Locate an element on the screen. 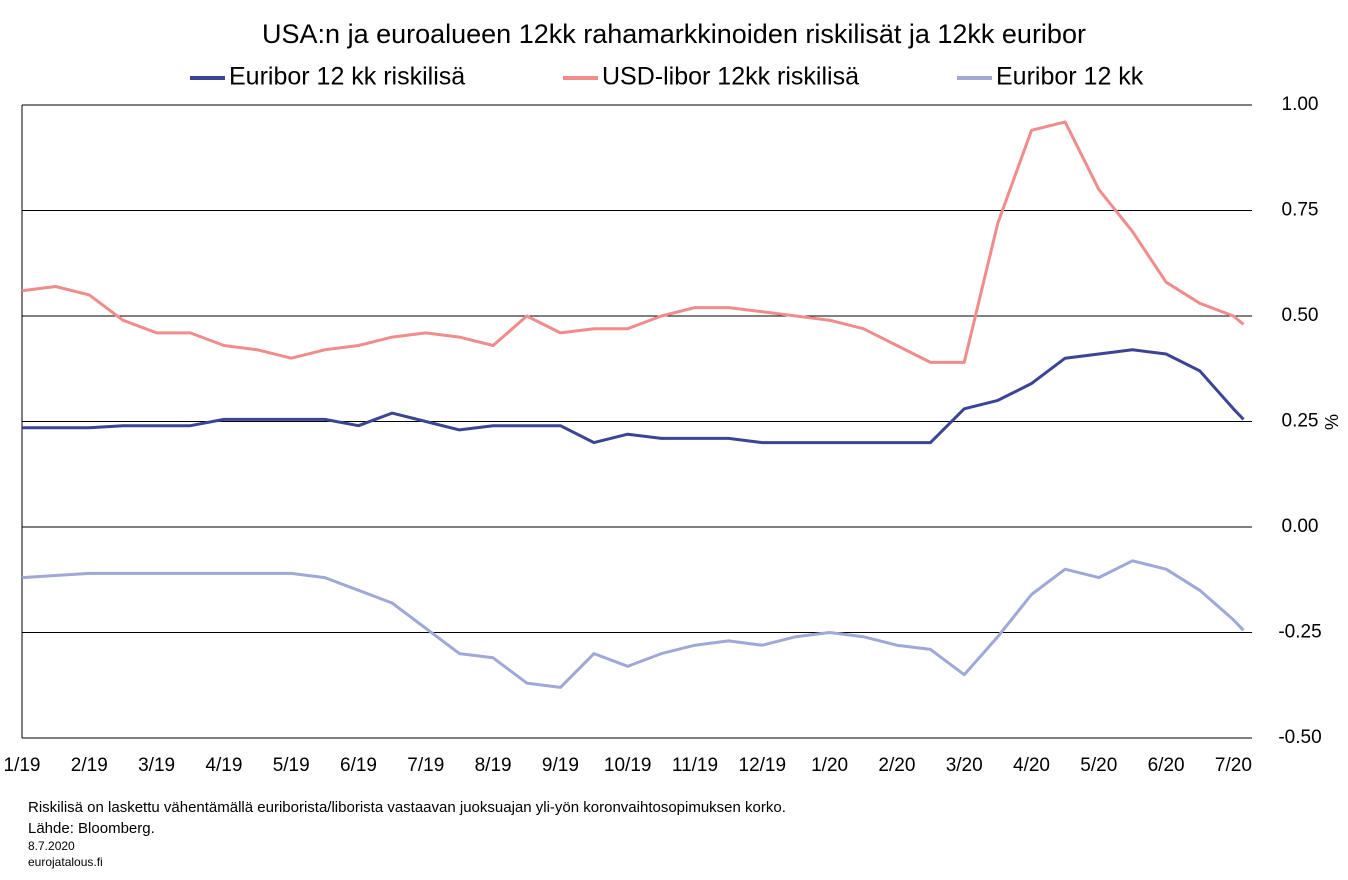 This screenshot has width=1348, height=880. x-tick-label: 11/19 is located at coordinates (695, 765).